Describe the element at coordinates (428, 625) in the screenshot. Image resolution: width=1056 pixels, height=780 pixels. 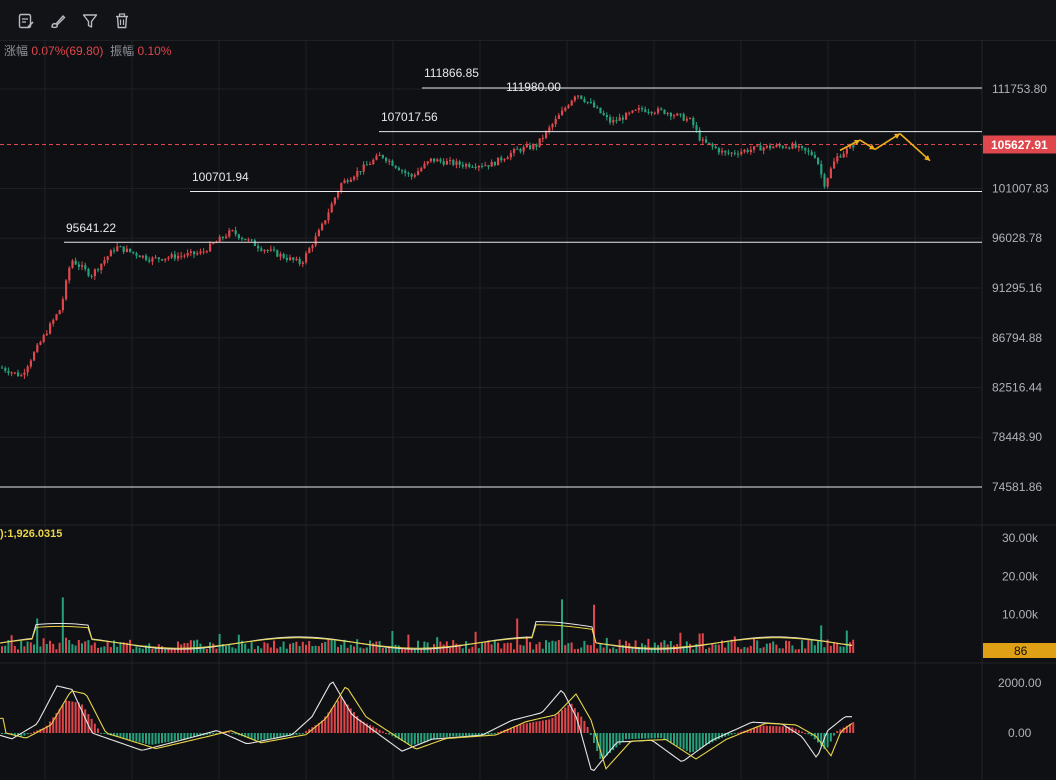
I see `volume-series` at that location.